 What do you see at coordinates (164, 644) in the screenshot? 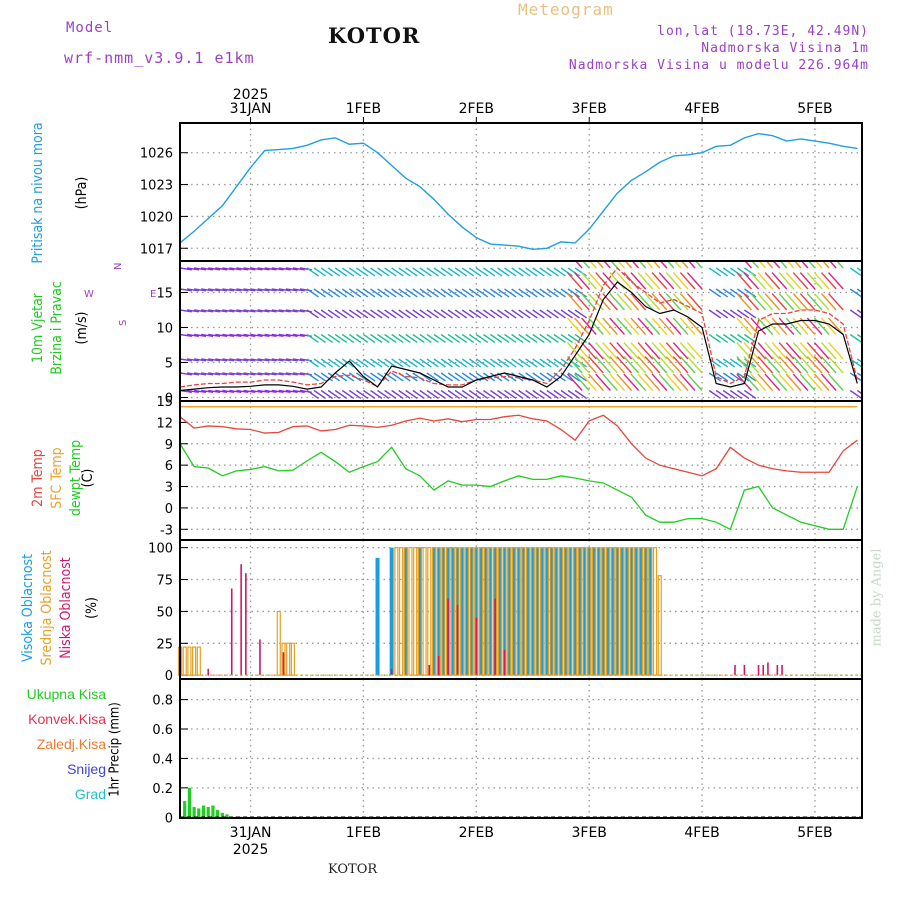
I see `ytick-label: 25` at bounding box center [164, 644].